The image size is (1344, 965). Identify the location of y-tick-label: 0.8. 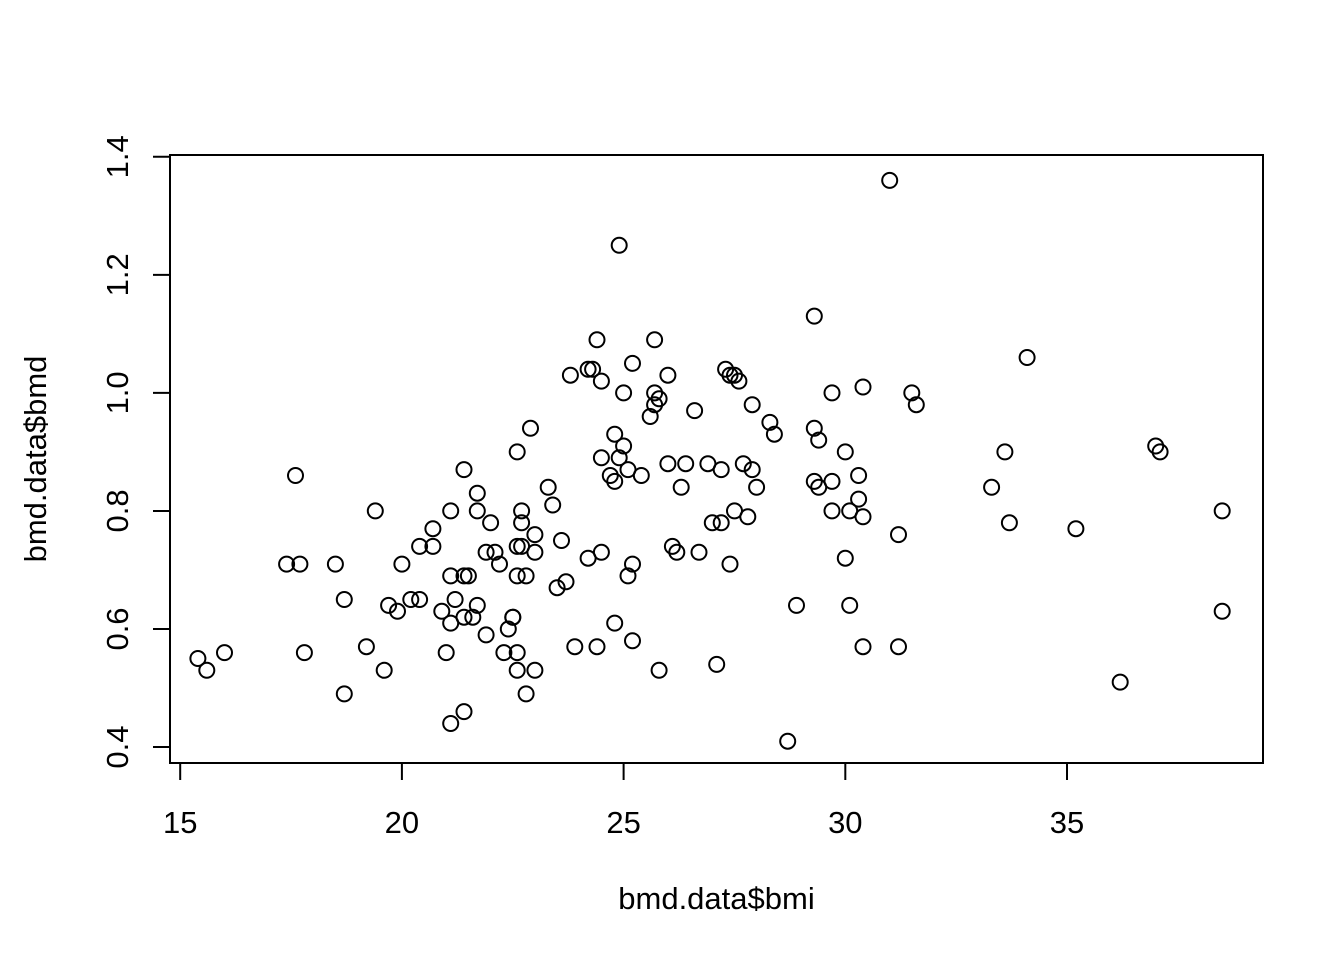
(117, 510).